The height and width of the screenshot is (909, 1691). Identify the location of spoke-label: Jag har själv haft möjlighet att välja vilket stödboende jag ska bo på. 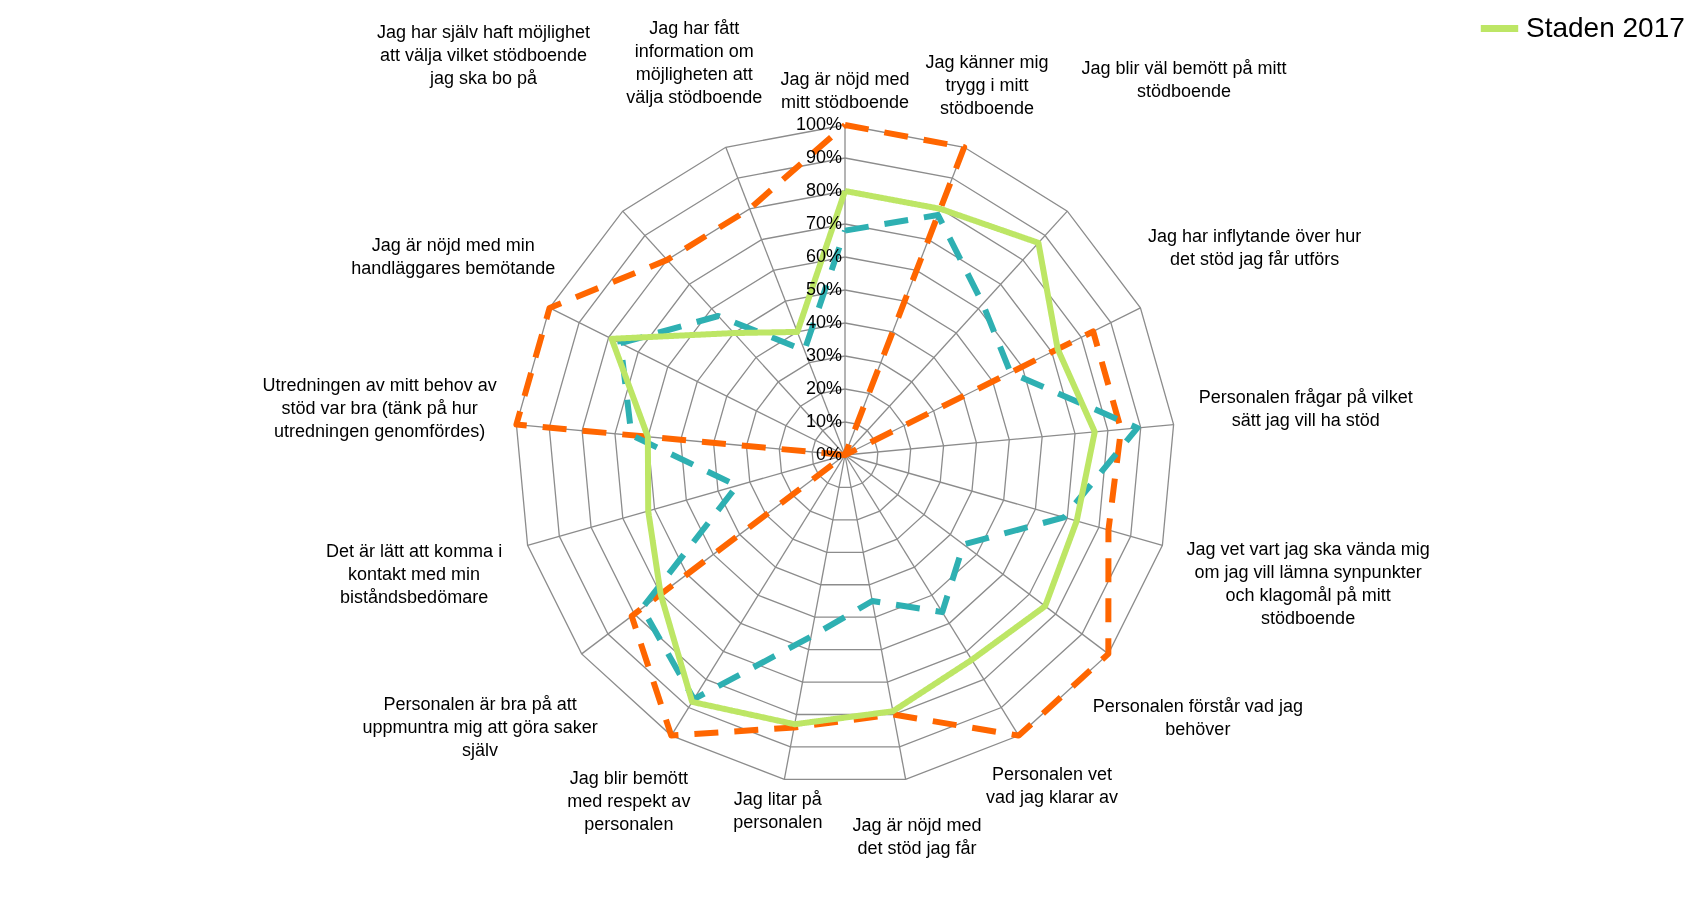
(483, 54).